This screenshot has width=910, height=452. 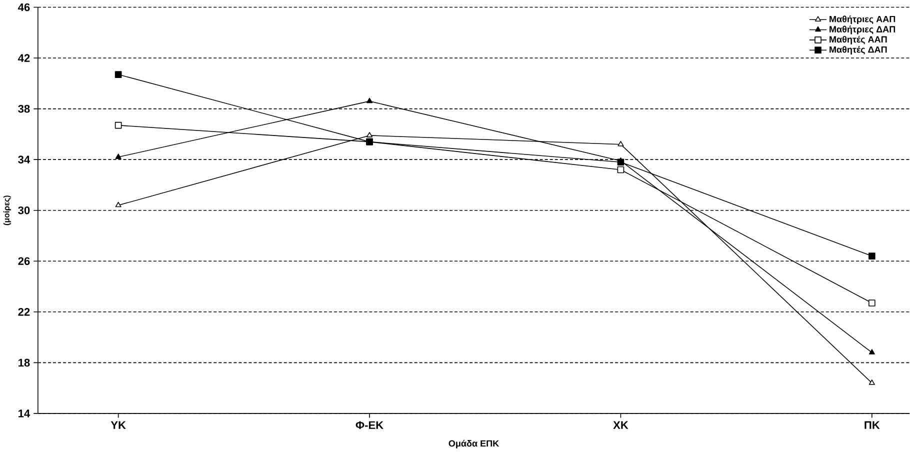 What do you see at coordinates (24, 7) in the screenshot?
I see `y-tick-label: 46` at bounding box center [24, 7].